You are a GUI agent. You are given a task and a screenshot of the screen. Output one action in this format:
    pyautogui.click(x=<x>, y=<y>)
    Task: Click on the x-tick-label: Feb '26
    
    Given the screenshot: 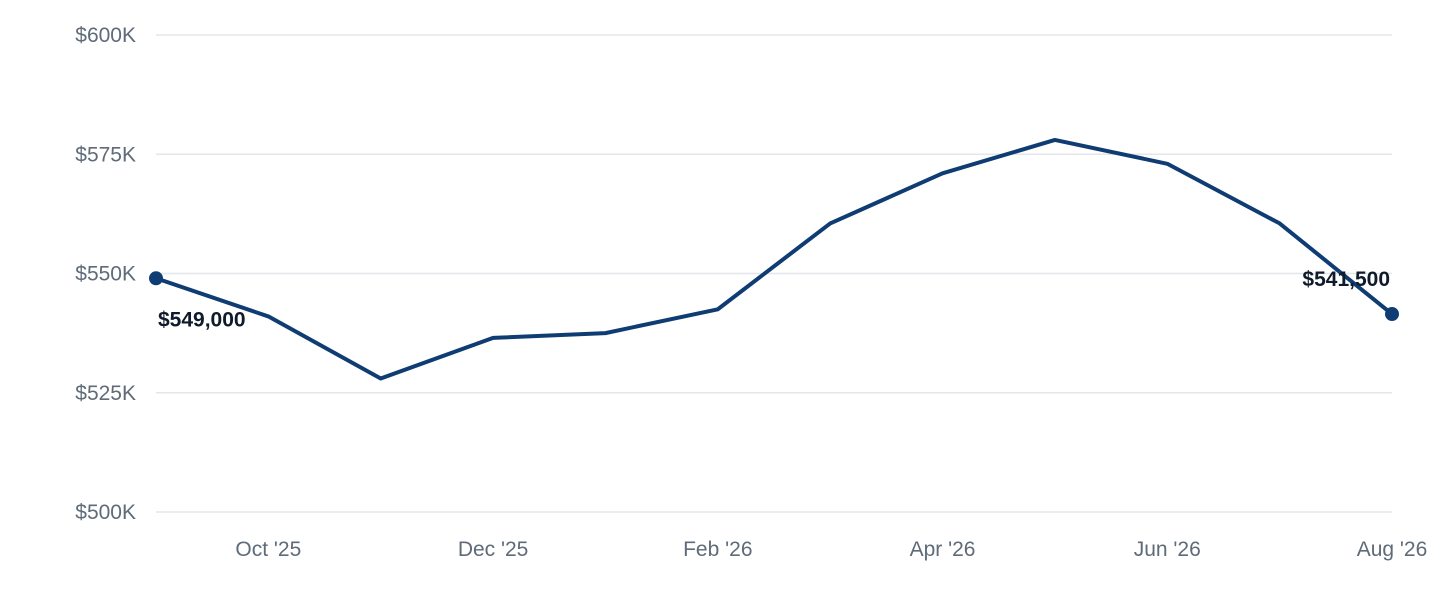 What is the action you would take?
    pyautogui.click(x=717, y=549)
    